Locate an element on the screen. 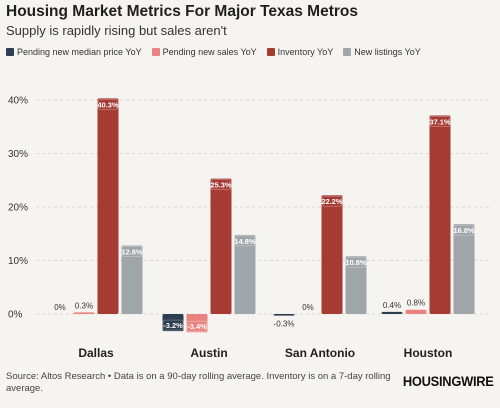 This screenshot has height=408, width=500. data-label: 0.8% is located at coordinates (416, 303).